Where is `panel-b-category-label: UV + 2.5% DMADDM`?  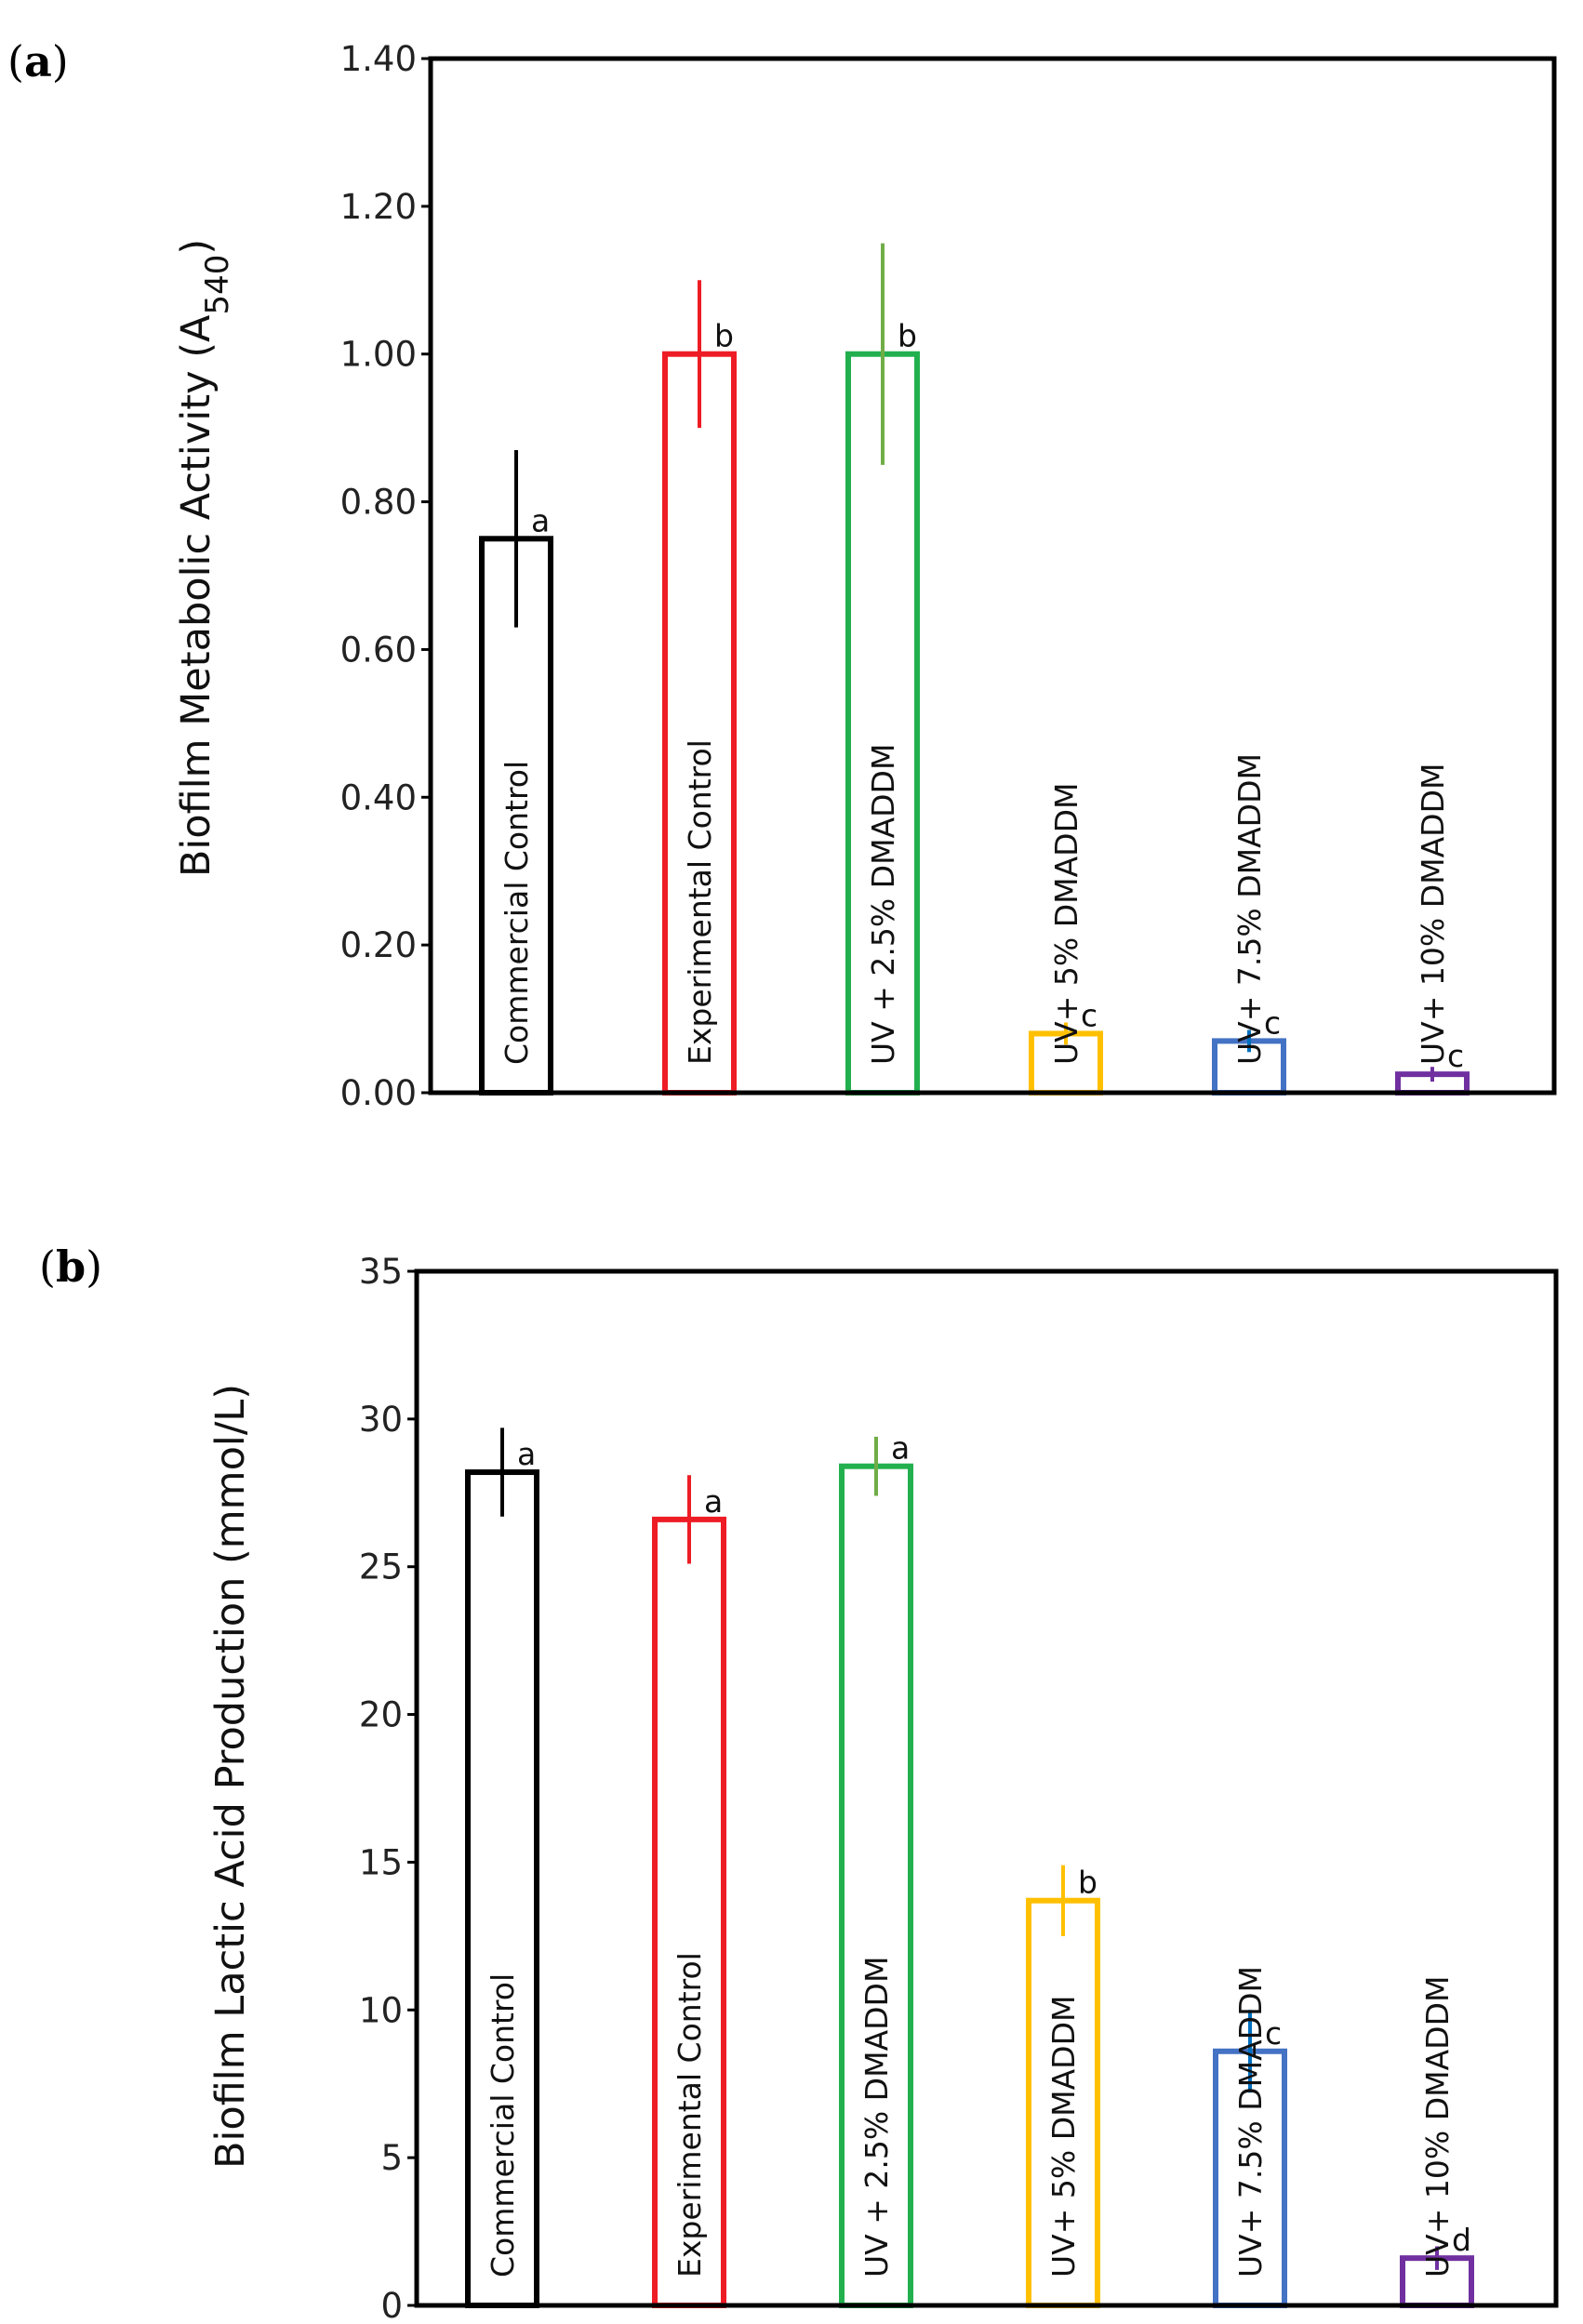
panel-b-category-label: UV + 2.5% DMADDM is located at coordinates (876, 2117).